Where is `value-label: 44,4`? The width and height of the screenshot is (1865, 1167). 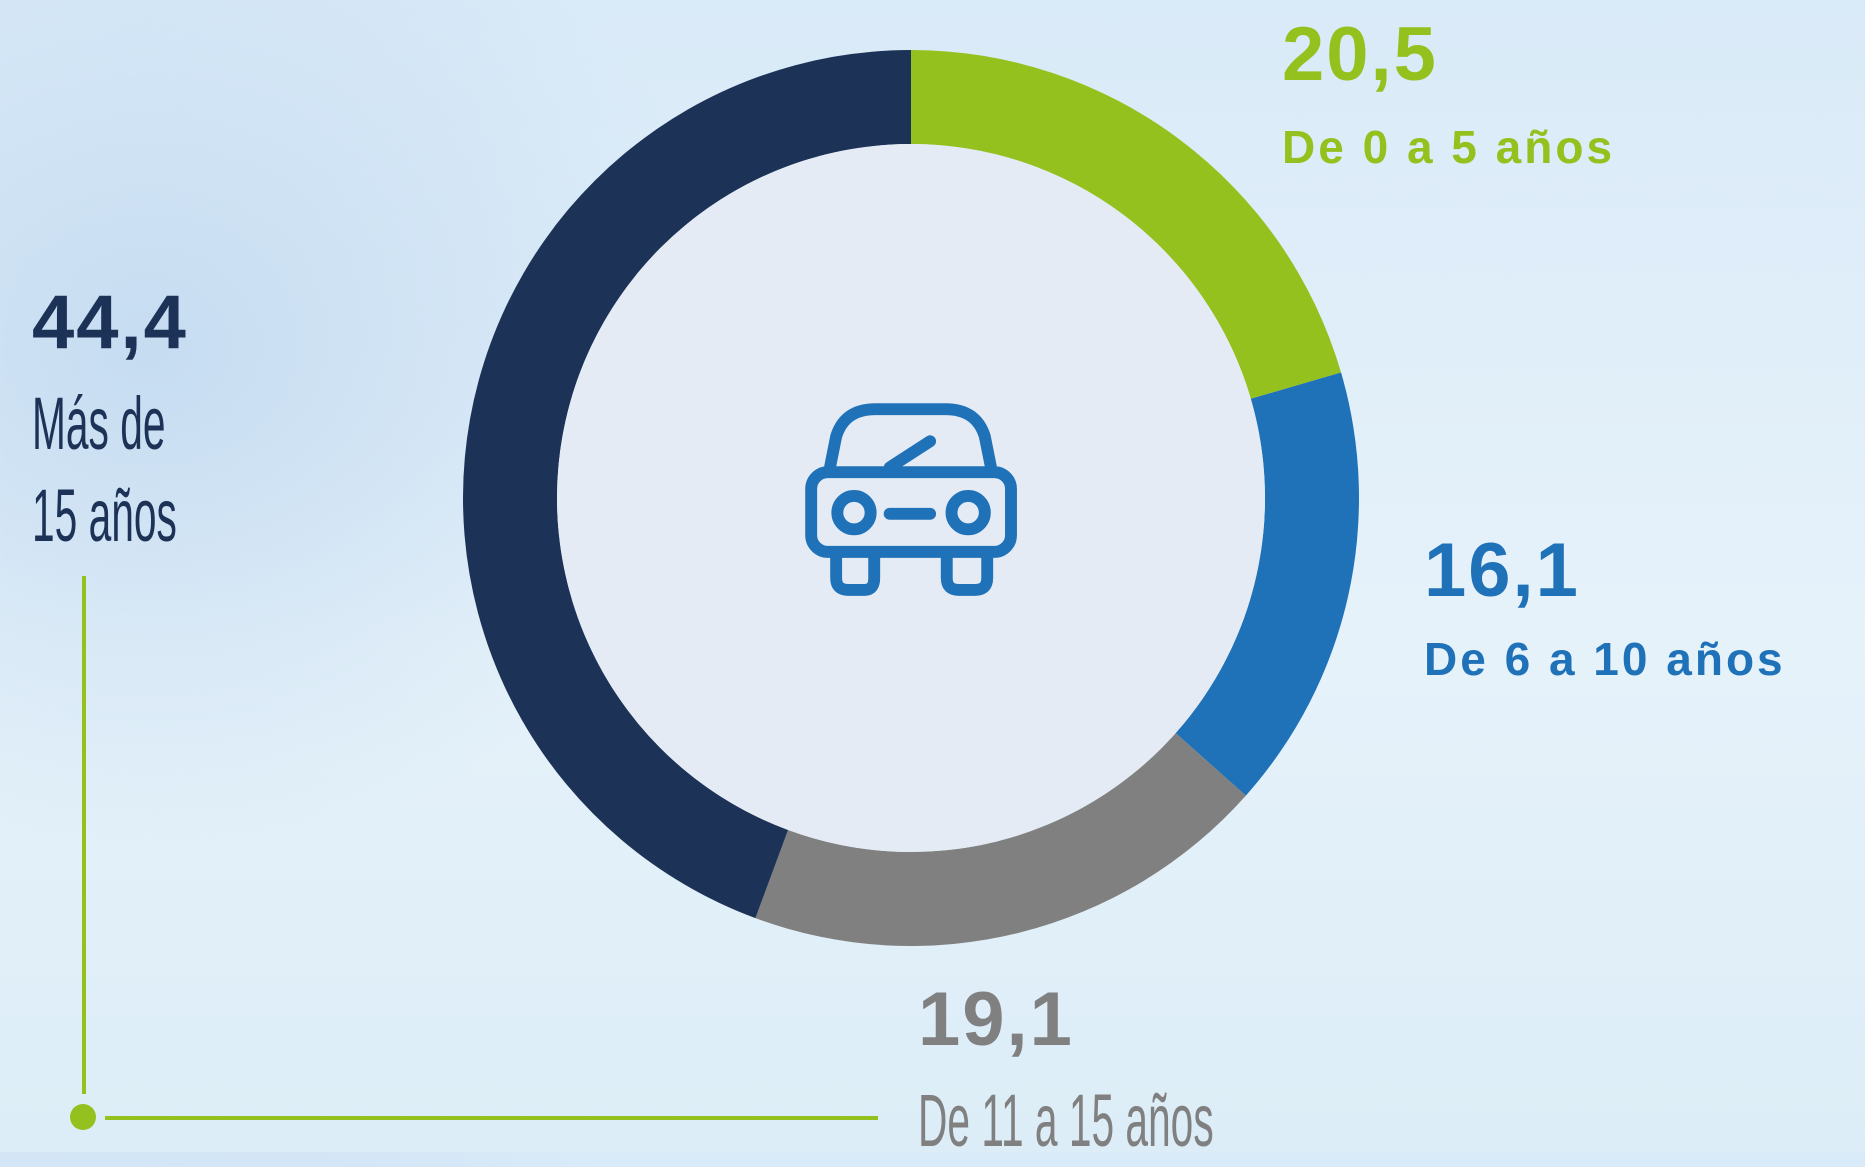 value-label: 44,4 is located at coordinates (110, 322).